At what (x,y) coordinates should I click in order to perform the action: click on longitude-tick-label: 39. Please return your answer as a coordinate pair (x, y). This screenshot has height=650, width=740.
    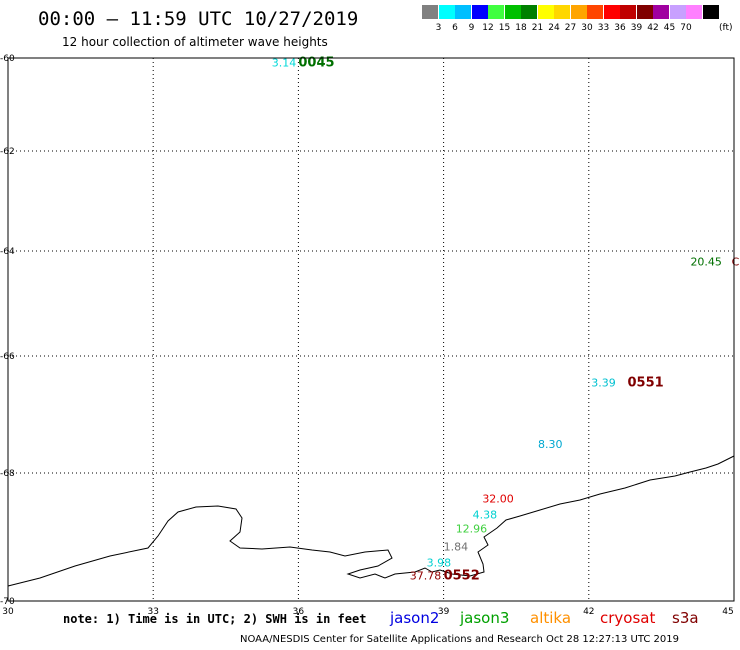
    Looking at the image, I should click on (444, 612).